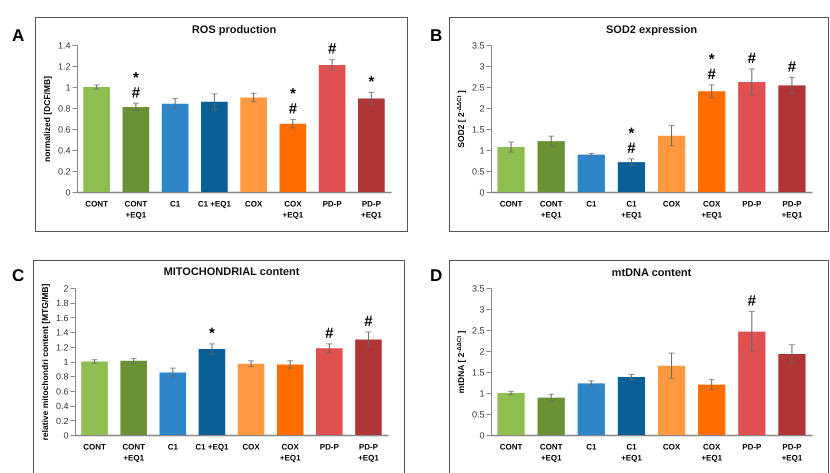 This screenshot has height=473, width=830. Describe the element at coordinates (18, 36) in the screenshot. I see `text: A` at that location.